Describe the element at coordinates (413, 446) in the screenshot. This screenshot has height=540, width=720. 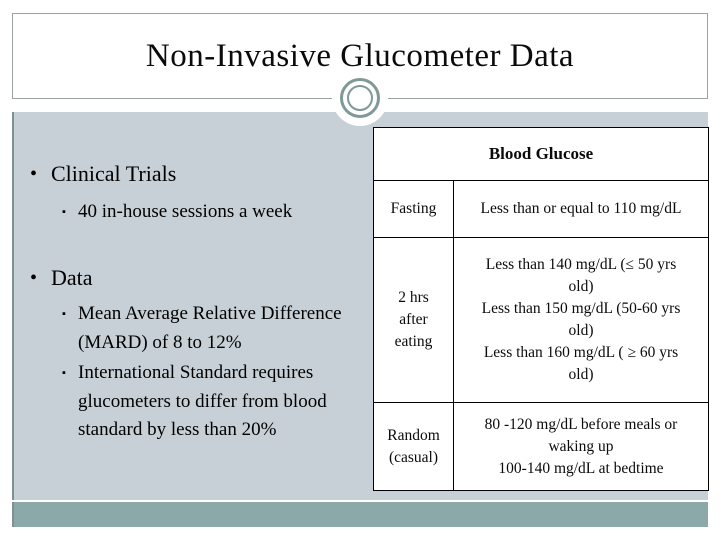
I see `row-label-cell: Random (casual)` at that location.